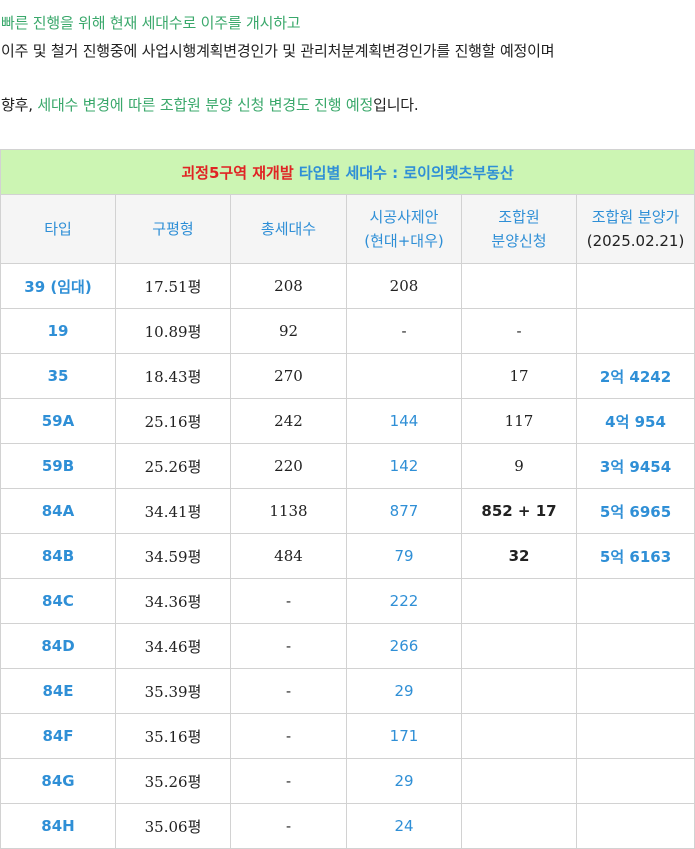  I want to click on cell-type: 84B, so click(58, 556).